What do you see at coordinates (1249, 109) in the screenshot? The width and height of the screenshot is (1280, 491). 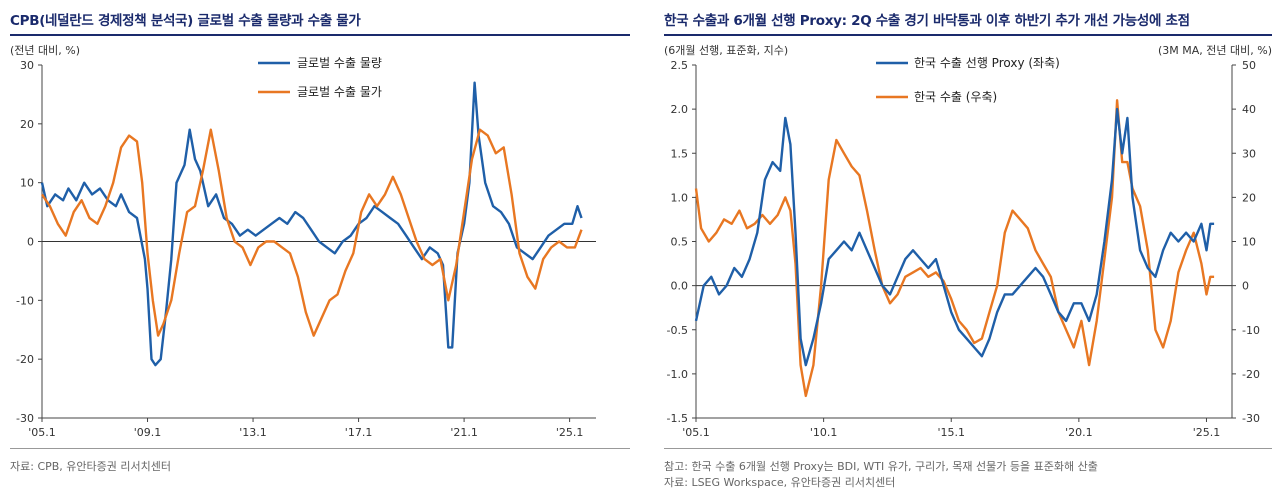 I see `right-y-tick-label: 40` at bounding box center [1249, 109].